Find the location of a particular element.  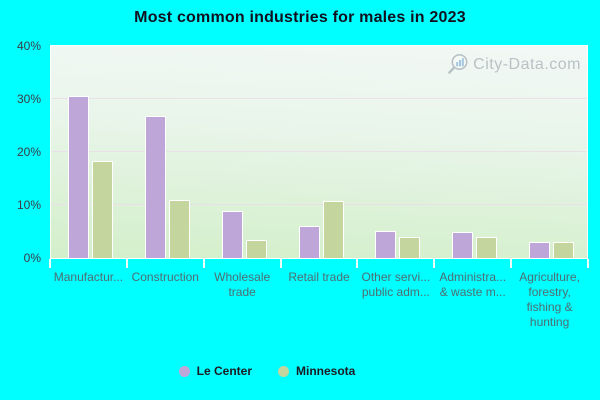

citydata-logo-icon is located at coordinates (458, 64).